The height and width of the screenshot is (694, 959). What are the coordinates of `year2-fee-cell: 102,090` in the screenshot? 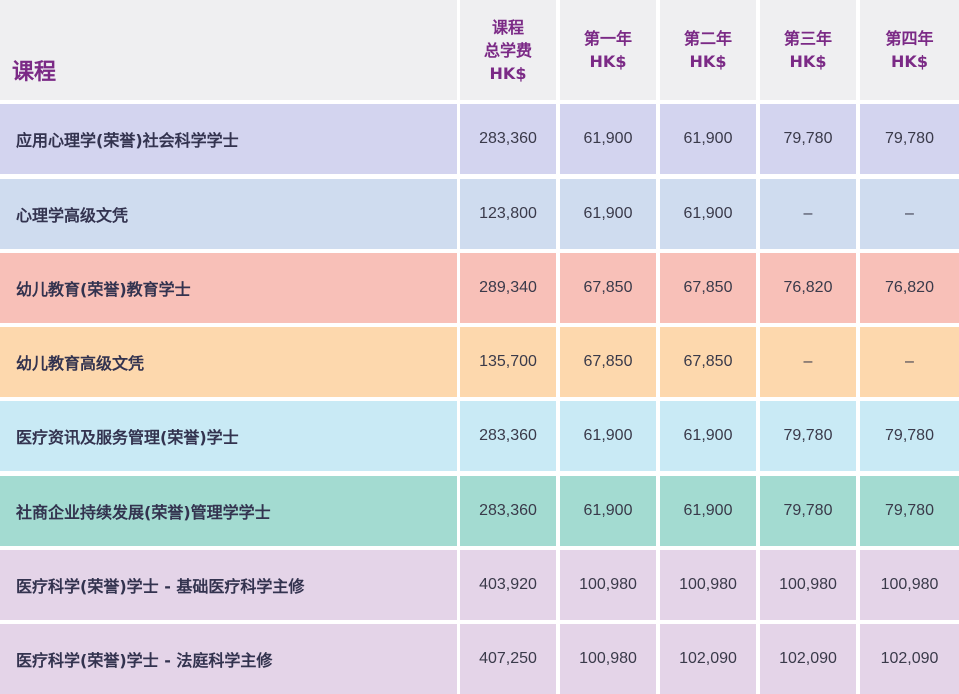 It's located at (708, 659).